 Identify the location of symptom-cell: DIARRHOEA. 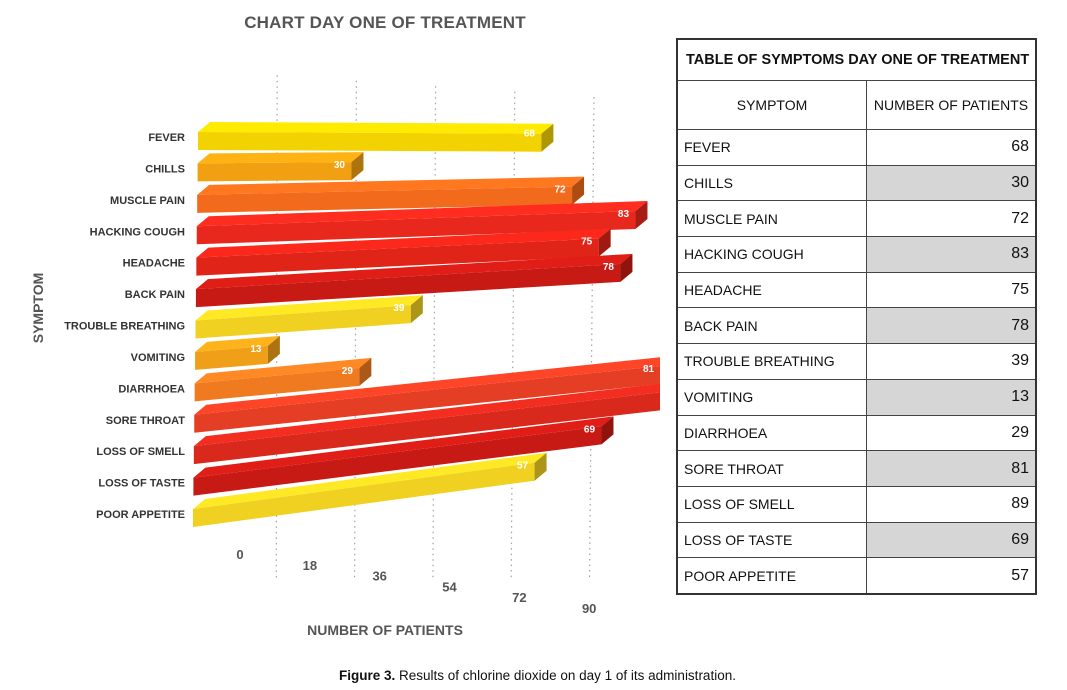
(771, 433).